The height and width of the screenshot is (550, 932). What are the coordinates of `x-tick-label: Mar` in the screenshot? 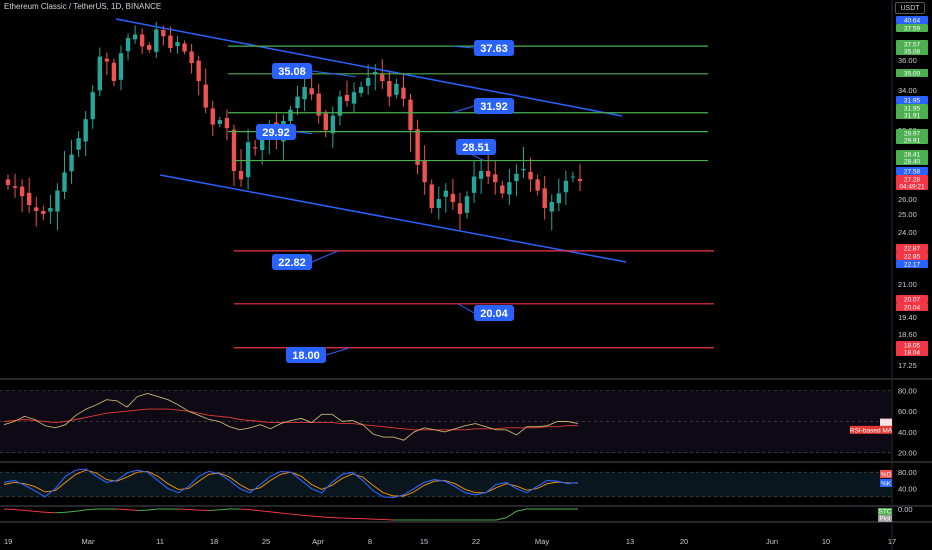 It's located at (88, 541).